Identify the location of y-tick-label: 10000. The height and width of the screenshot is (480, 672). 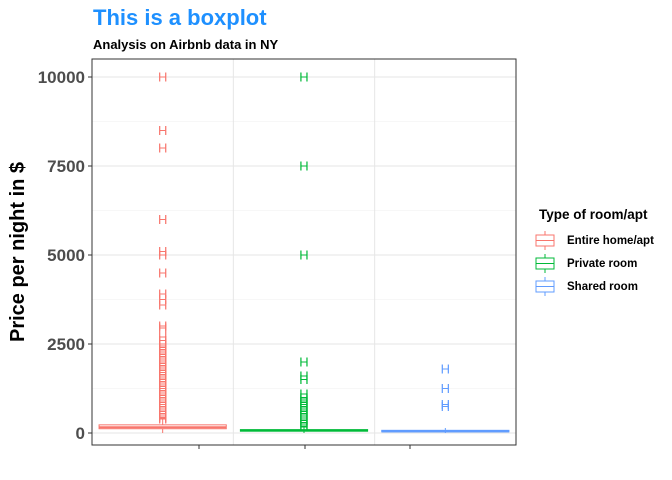
(61, 77).